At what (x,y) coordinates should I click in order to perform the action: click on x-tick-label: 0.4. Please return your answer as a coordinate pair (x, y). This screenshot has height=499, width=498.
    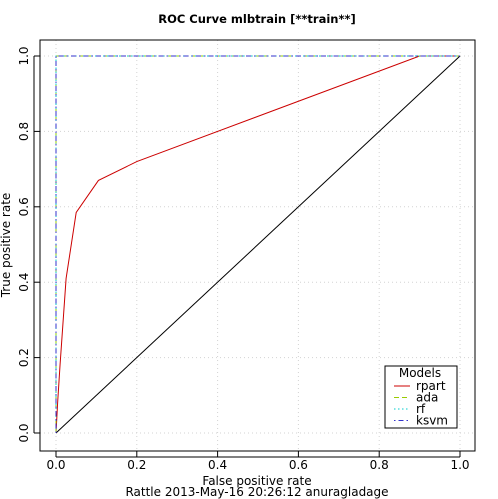
    Looking at the image, I should click on (217, 465).